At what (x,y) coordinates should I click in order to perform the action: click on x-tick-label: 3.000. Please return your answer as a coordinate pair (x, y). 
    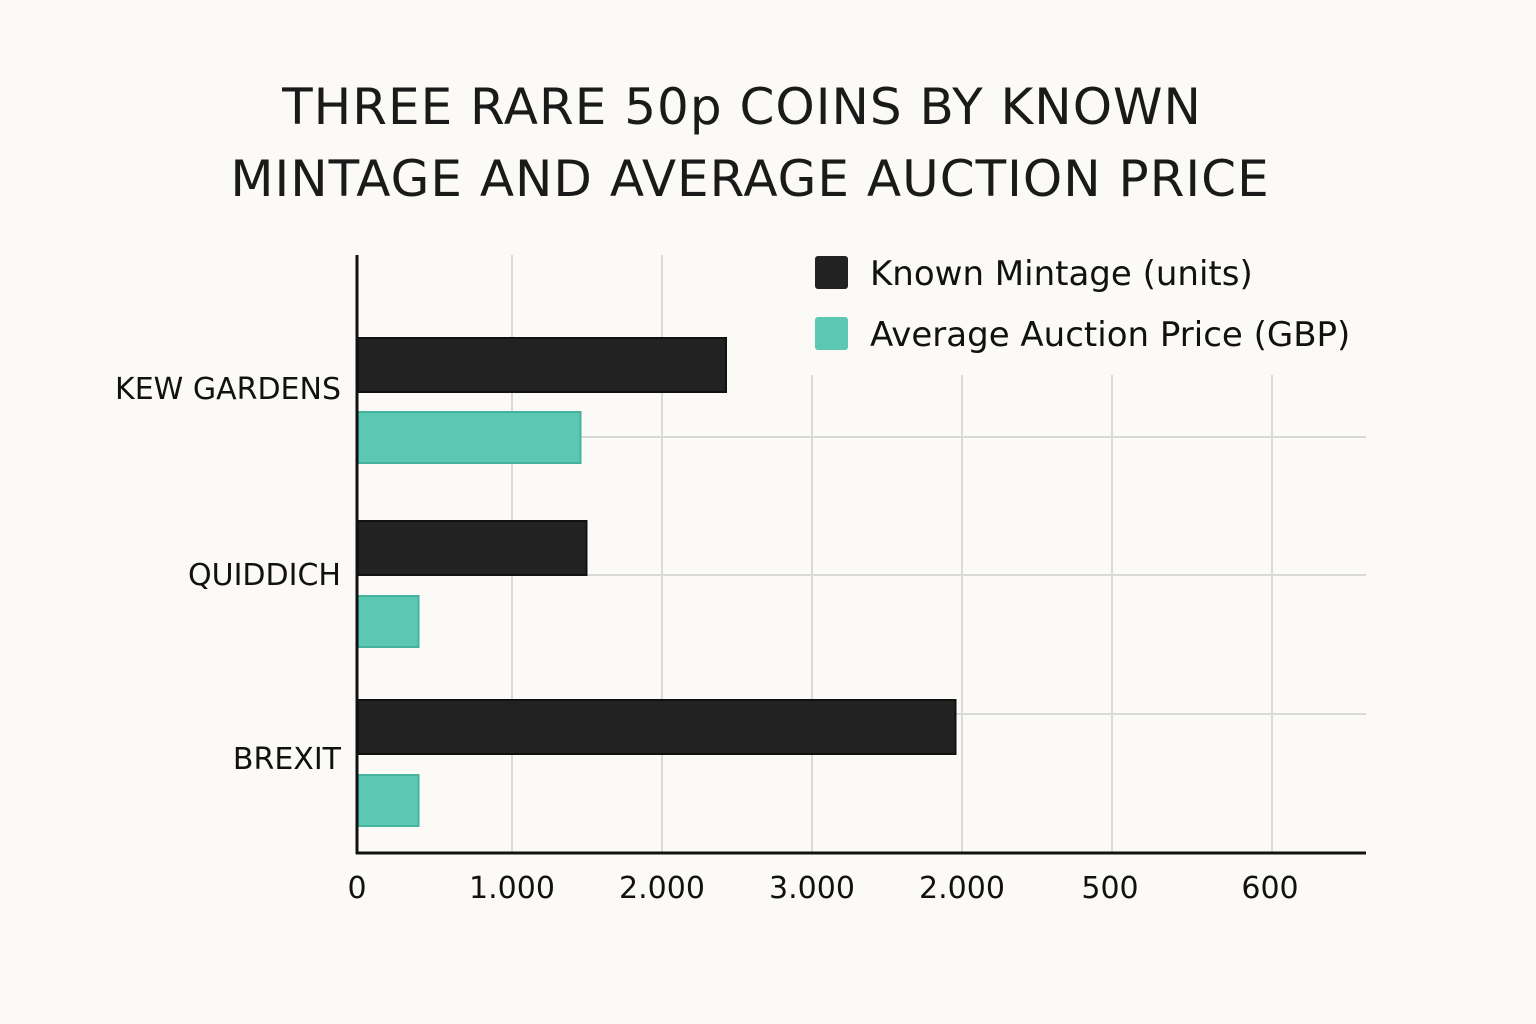
    Looking at the image, I should click on (812, 888).